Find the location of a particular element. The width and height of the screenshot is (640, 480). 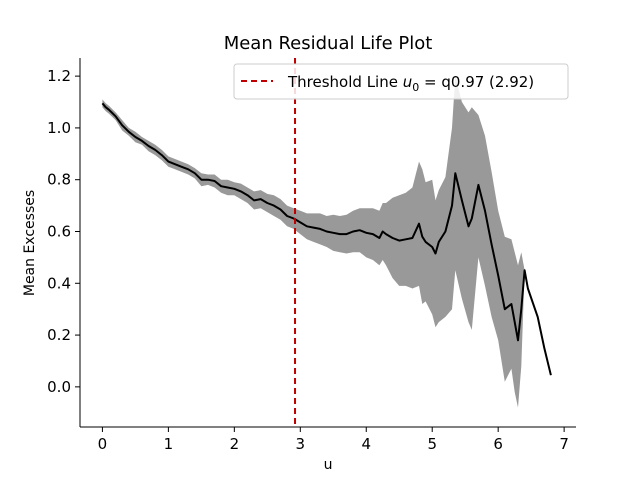

x-tick-label: 3 is located at coordinates (301, 444).